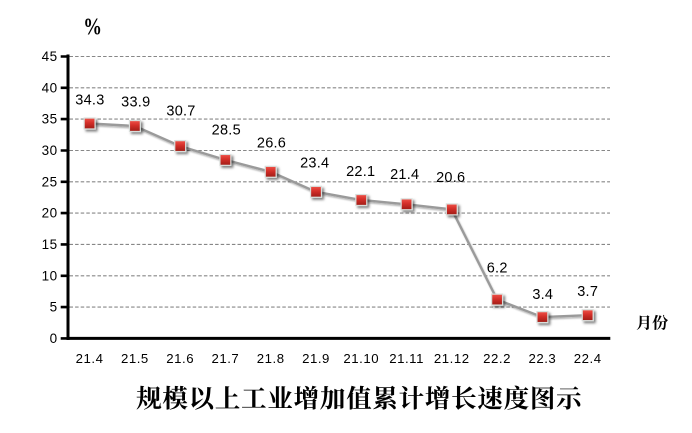 Image resolution: width=692 pixels, height=433 pixels. What do you see at coordinates (542, 295) in the screenshot?
I see `svg-text: 3.4` at bounding box center [542, 295].